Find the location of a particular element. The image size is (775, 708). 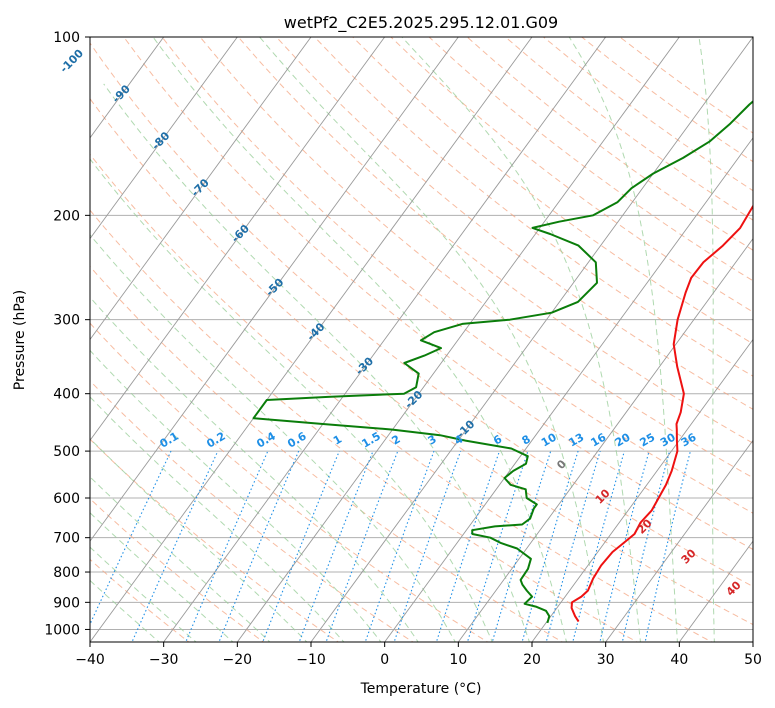

y-tick-label: 700 is located at coordinates (66, 539).